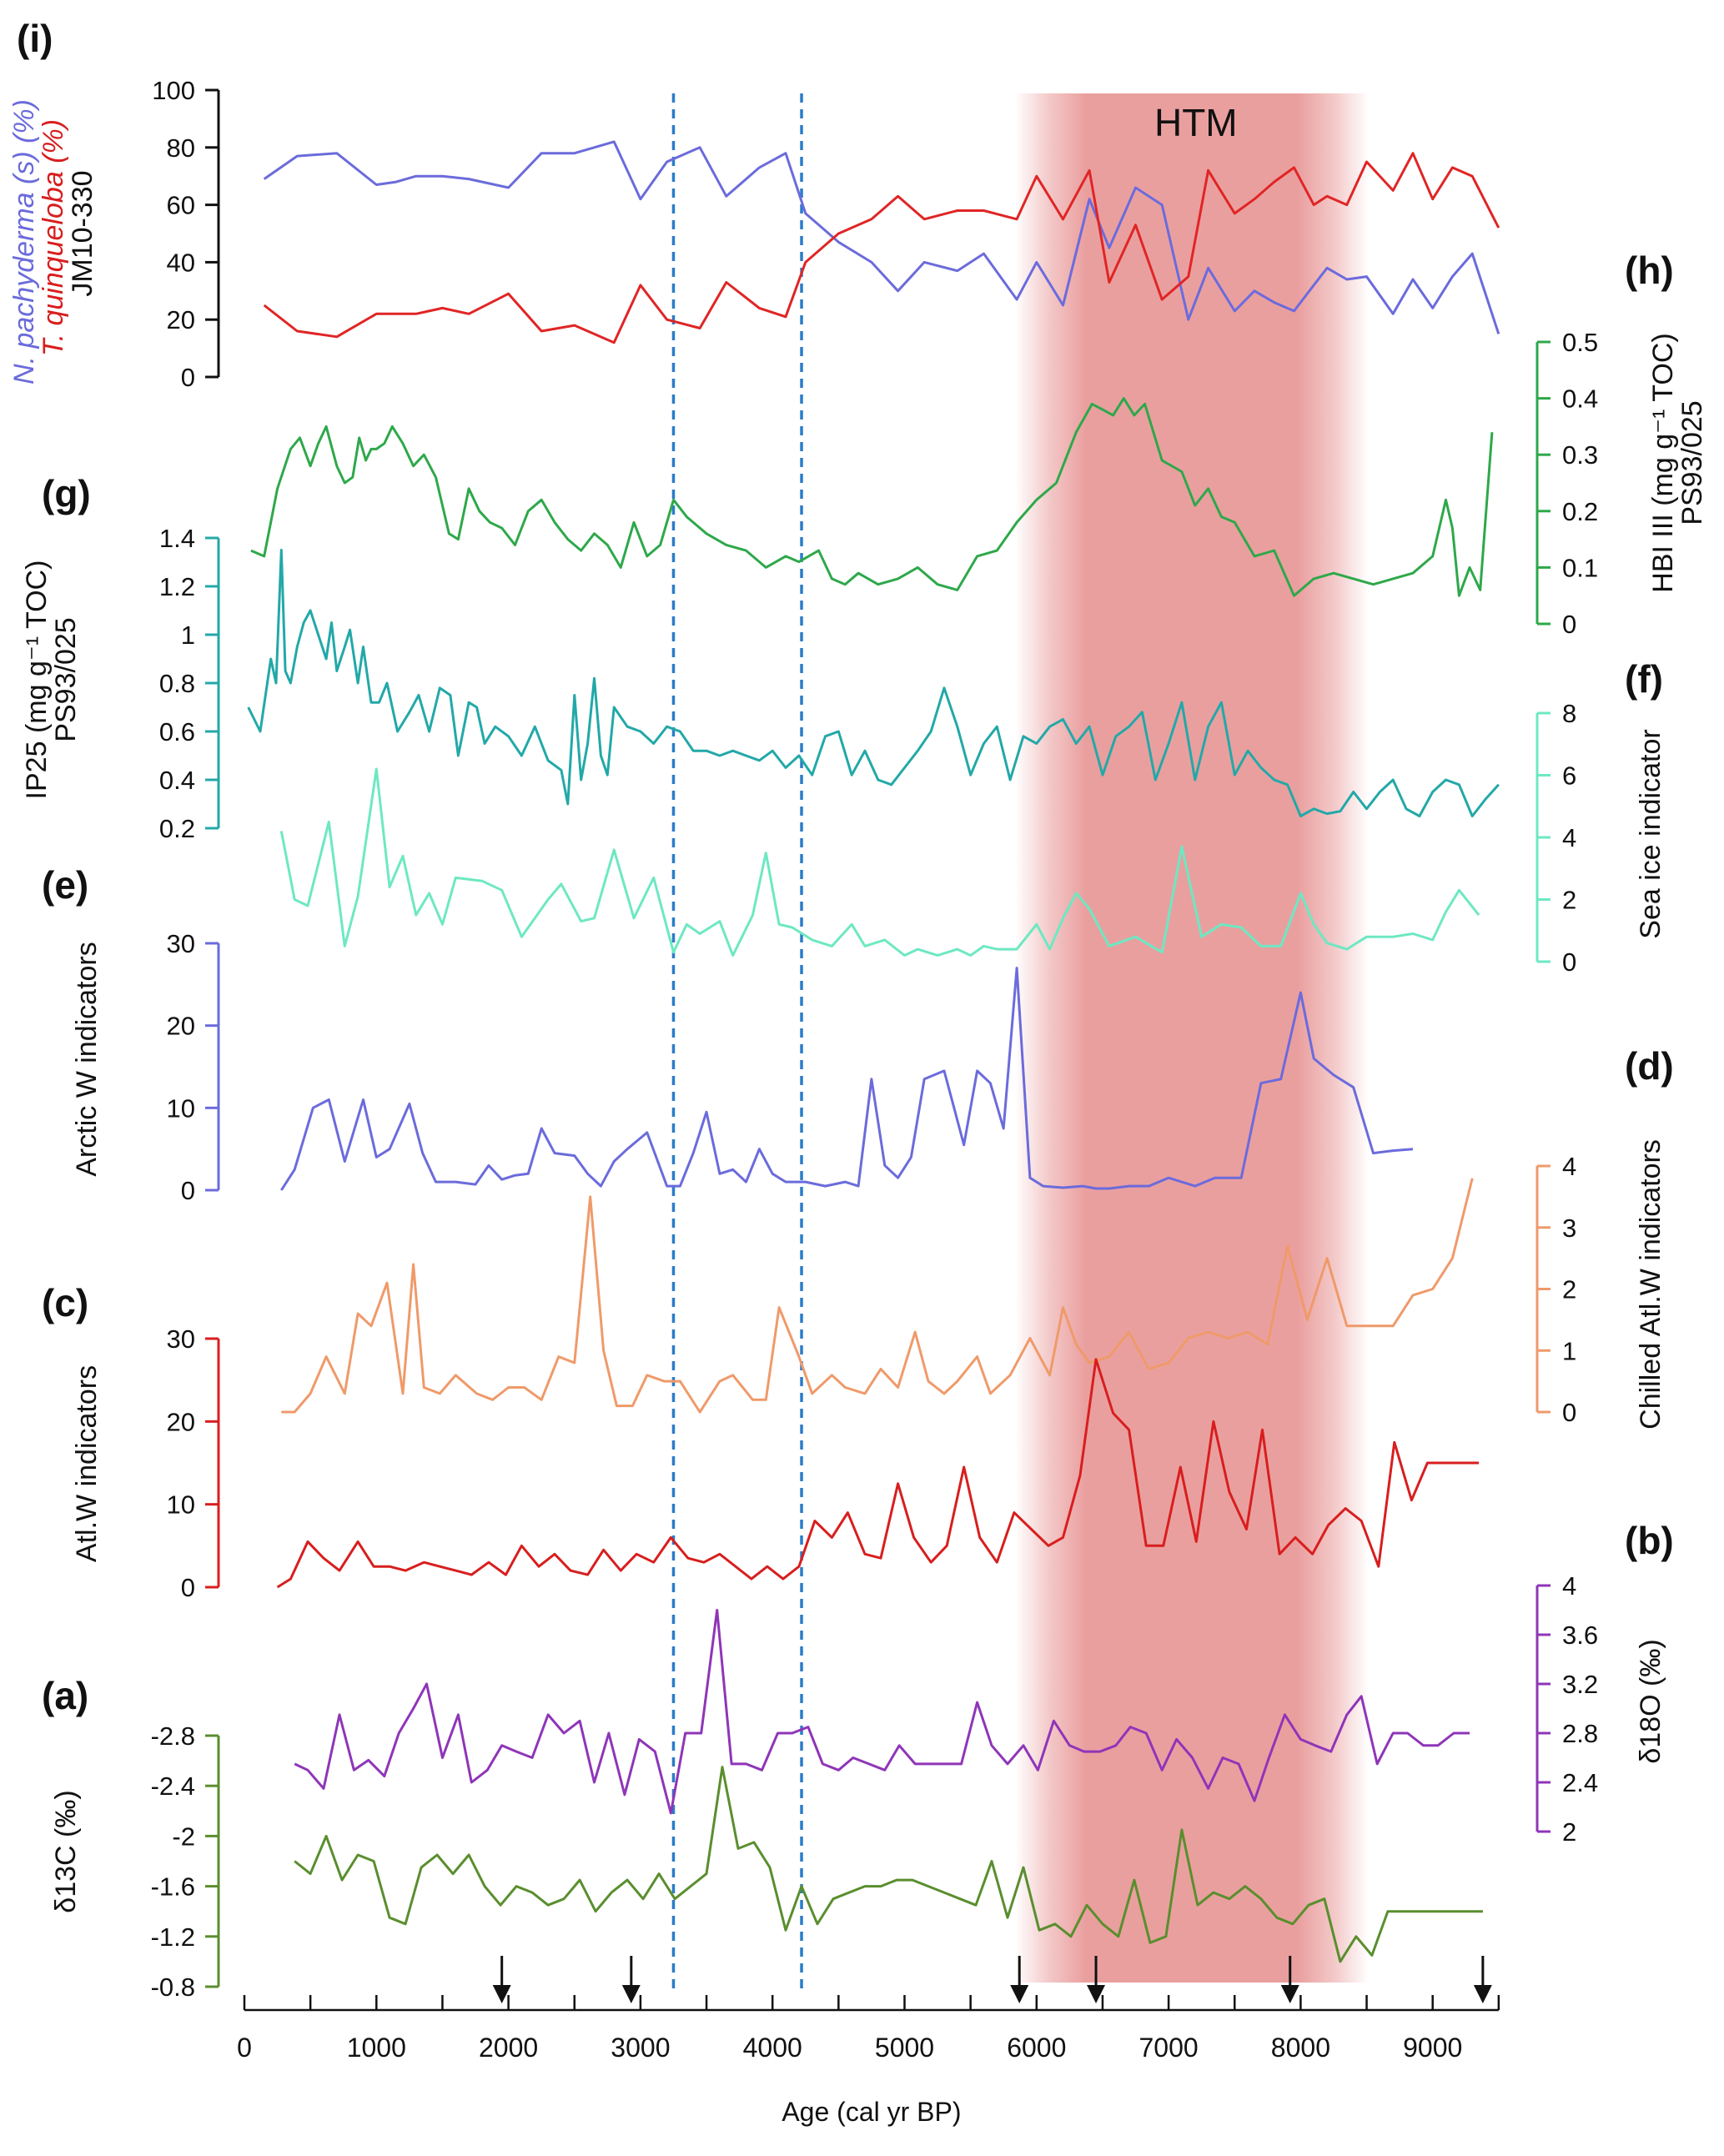 The width and height of the screenshot is (1724, 2156). What do you see at coordinates (1300, 2048) in the screenshot?
I see `x-tick-label: 8000` at bounding box center [1300, 2048].